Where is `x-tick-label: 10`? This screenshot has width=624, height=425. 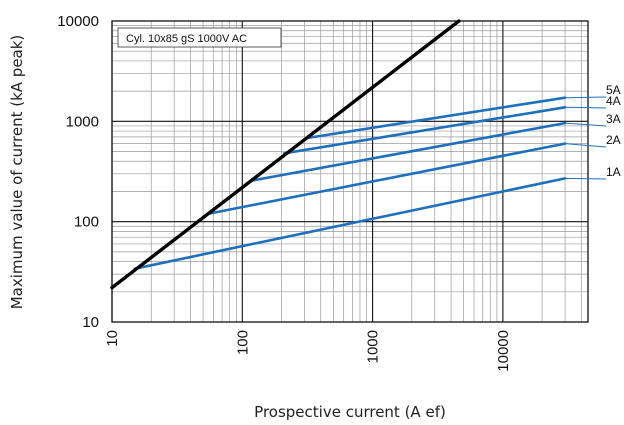 x-tick-label: 10 is located at coordinates (112, 338).